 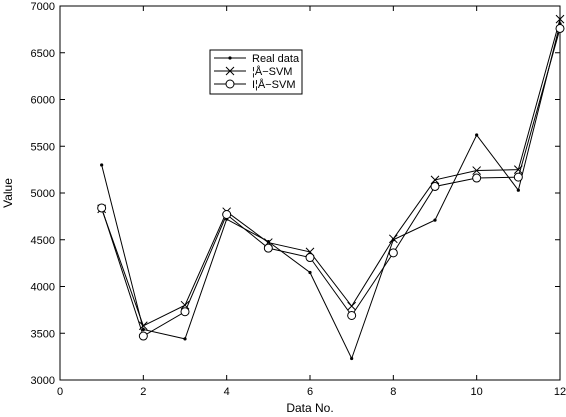 What do you see at coordinates (230, 58) in the screenshot?
I see `legend-marker-real-data` at bounding box center [230, 58].